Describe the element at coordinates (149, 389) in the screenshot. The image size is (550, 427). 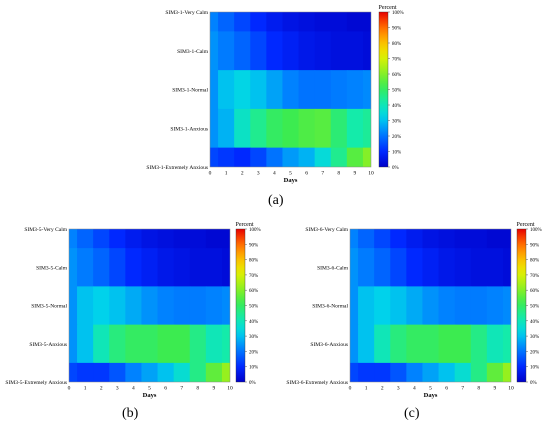
I see `x-tick-label: 5` at that location.